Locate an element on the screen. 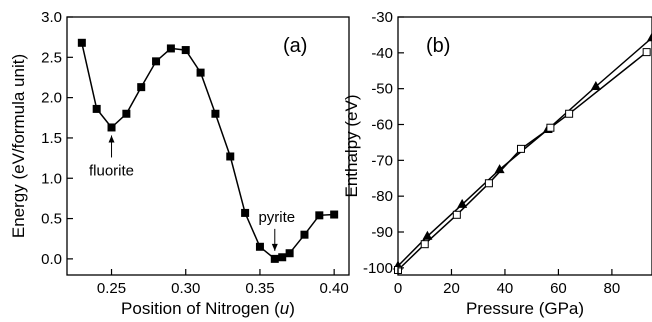  panel-b-xlabel: Pressure (GPa) is located at coordinates (525, 308).